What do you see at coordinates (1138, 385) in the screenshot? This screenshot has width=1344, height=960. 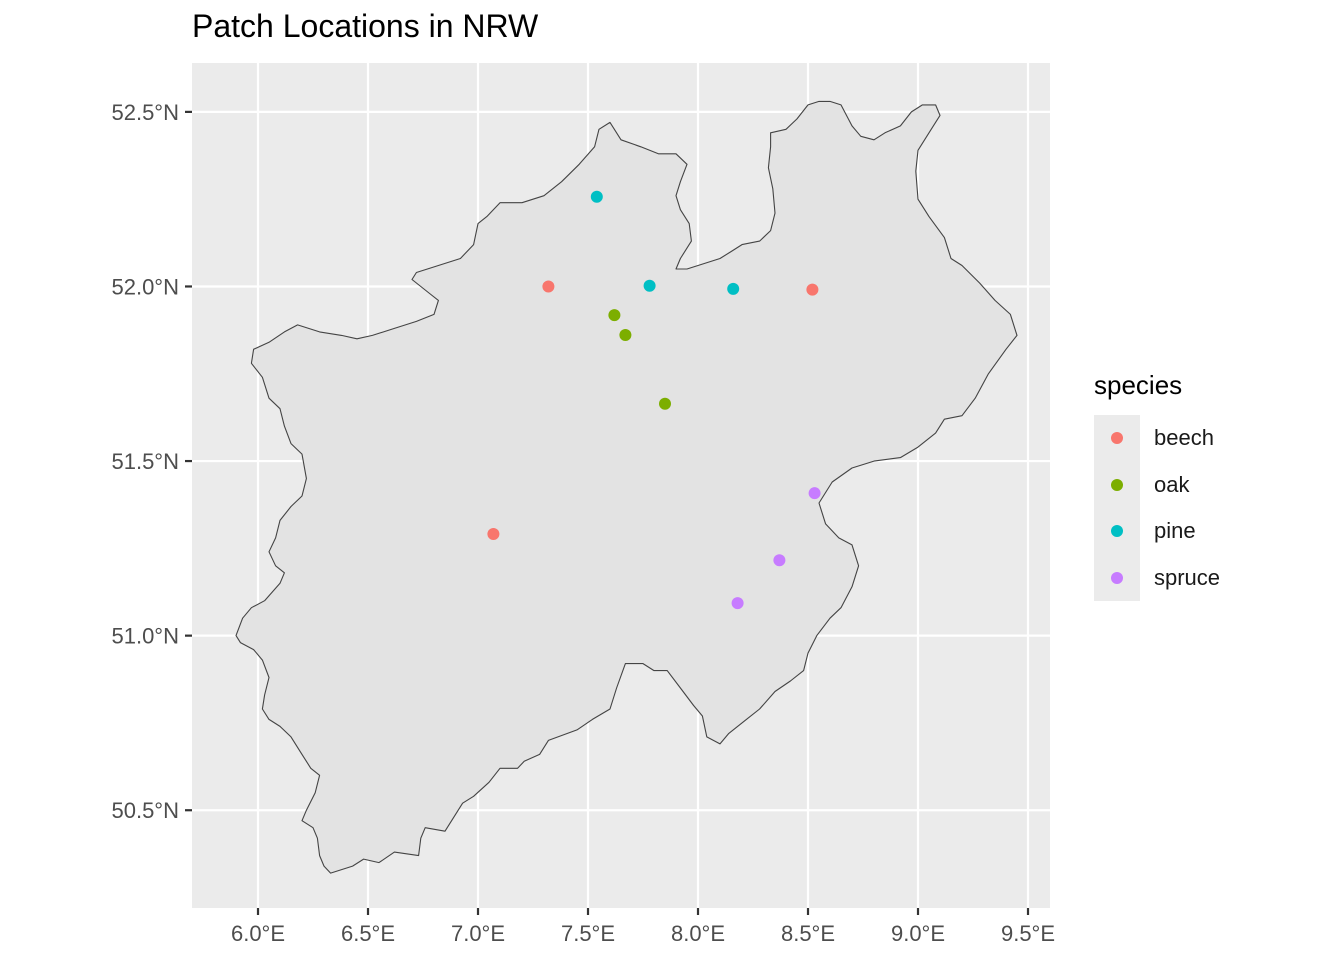 I see `legend-title: species` at bounding box center [1138, 385].